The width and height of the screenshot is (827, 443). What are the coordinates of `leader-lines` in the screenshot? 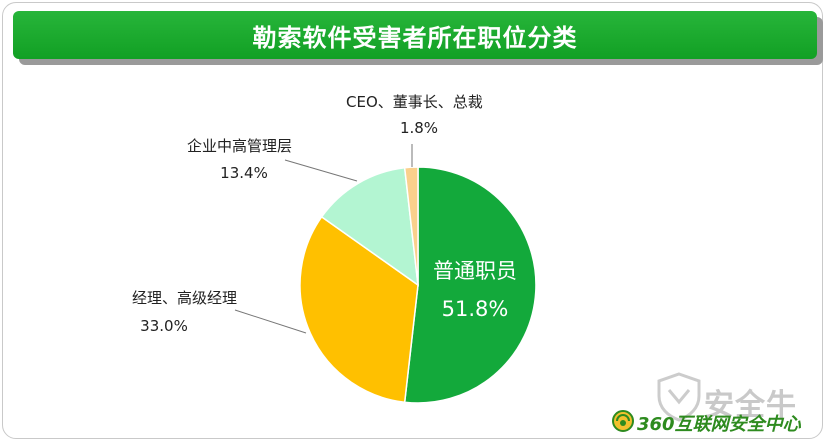 It's located at (323, 239).